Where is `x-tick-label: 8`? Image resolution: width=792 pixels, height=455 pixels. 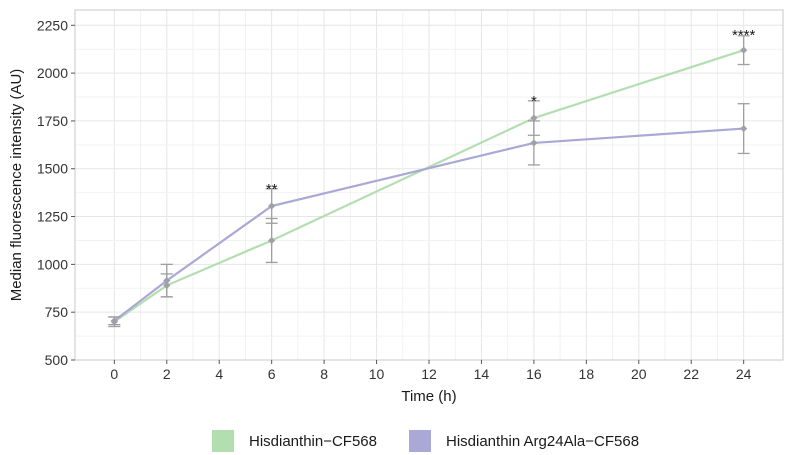 x-tick-label: 8 is located at coordinates (324, 374).